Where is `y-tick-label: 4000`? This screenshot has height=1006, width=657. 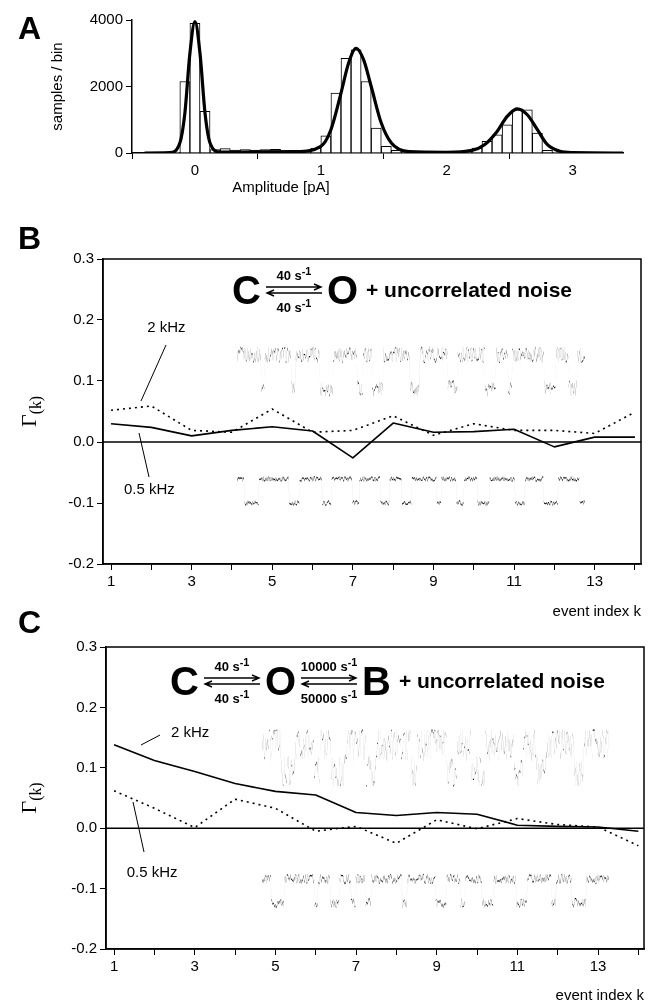
y-tick-label: 4000 is located at coordinates (106, 19).